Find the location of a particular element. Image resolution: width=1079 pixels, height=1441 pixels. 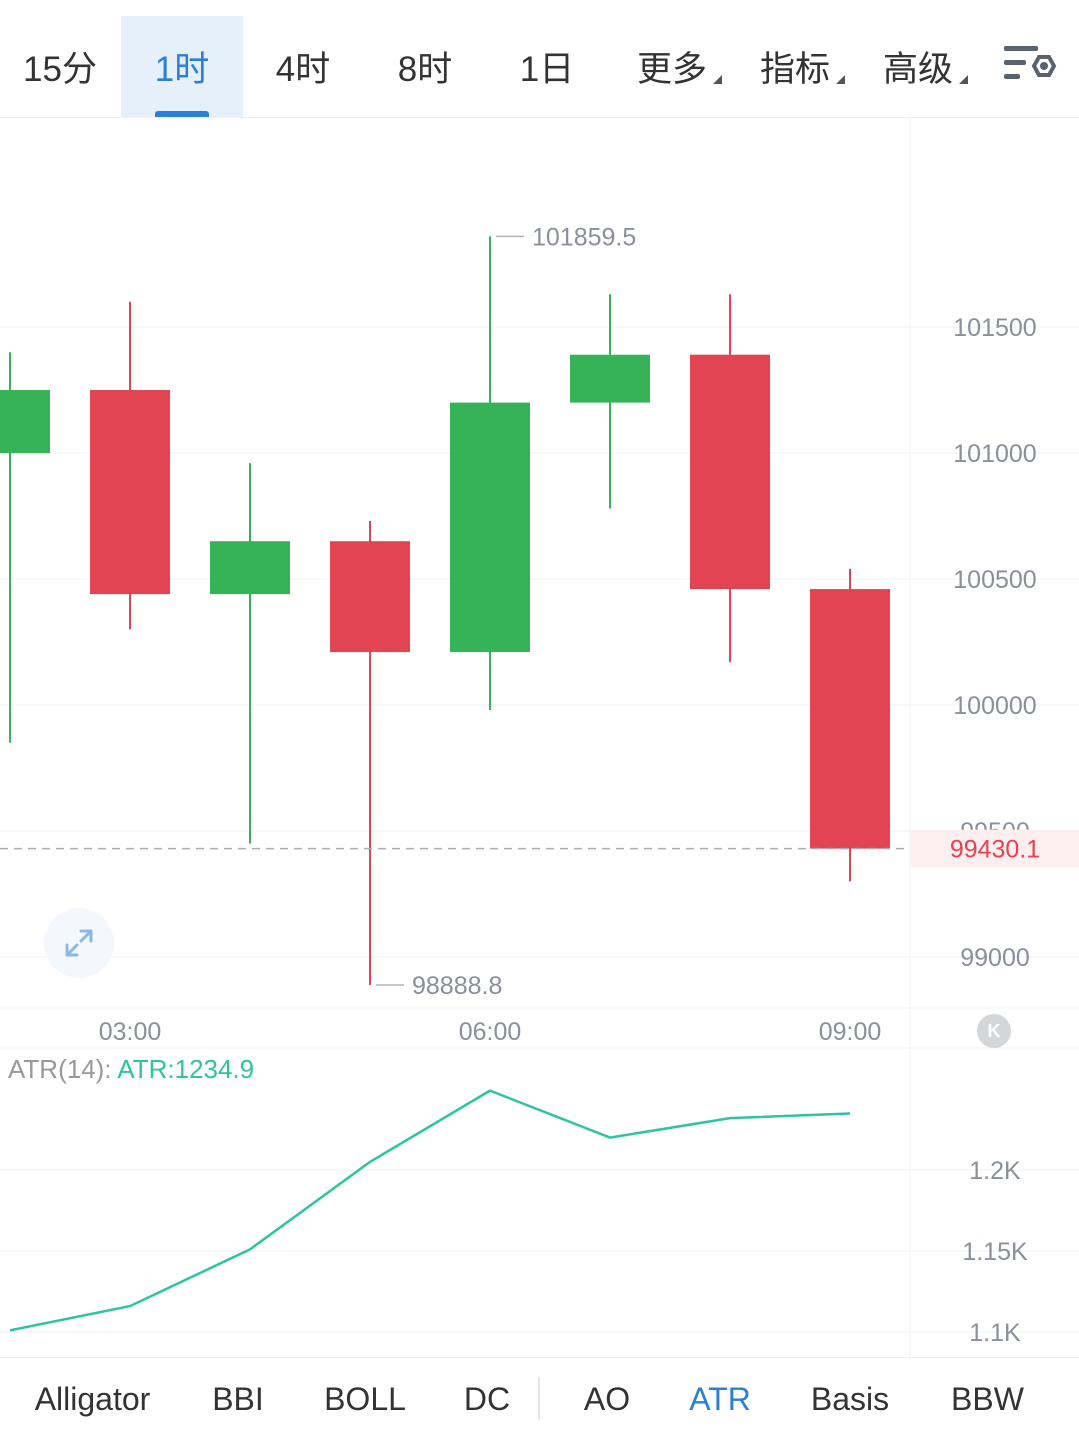

indicator-label: ATR is located at coordinates (720, 1399).